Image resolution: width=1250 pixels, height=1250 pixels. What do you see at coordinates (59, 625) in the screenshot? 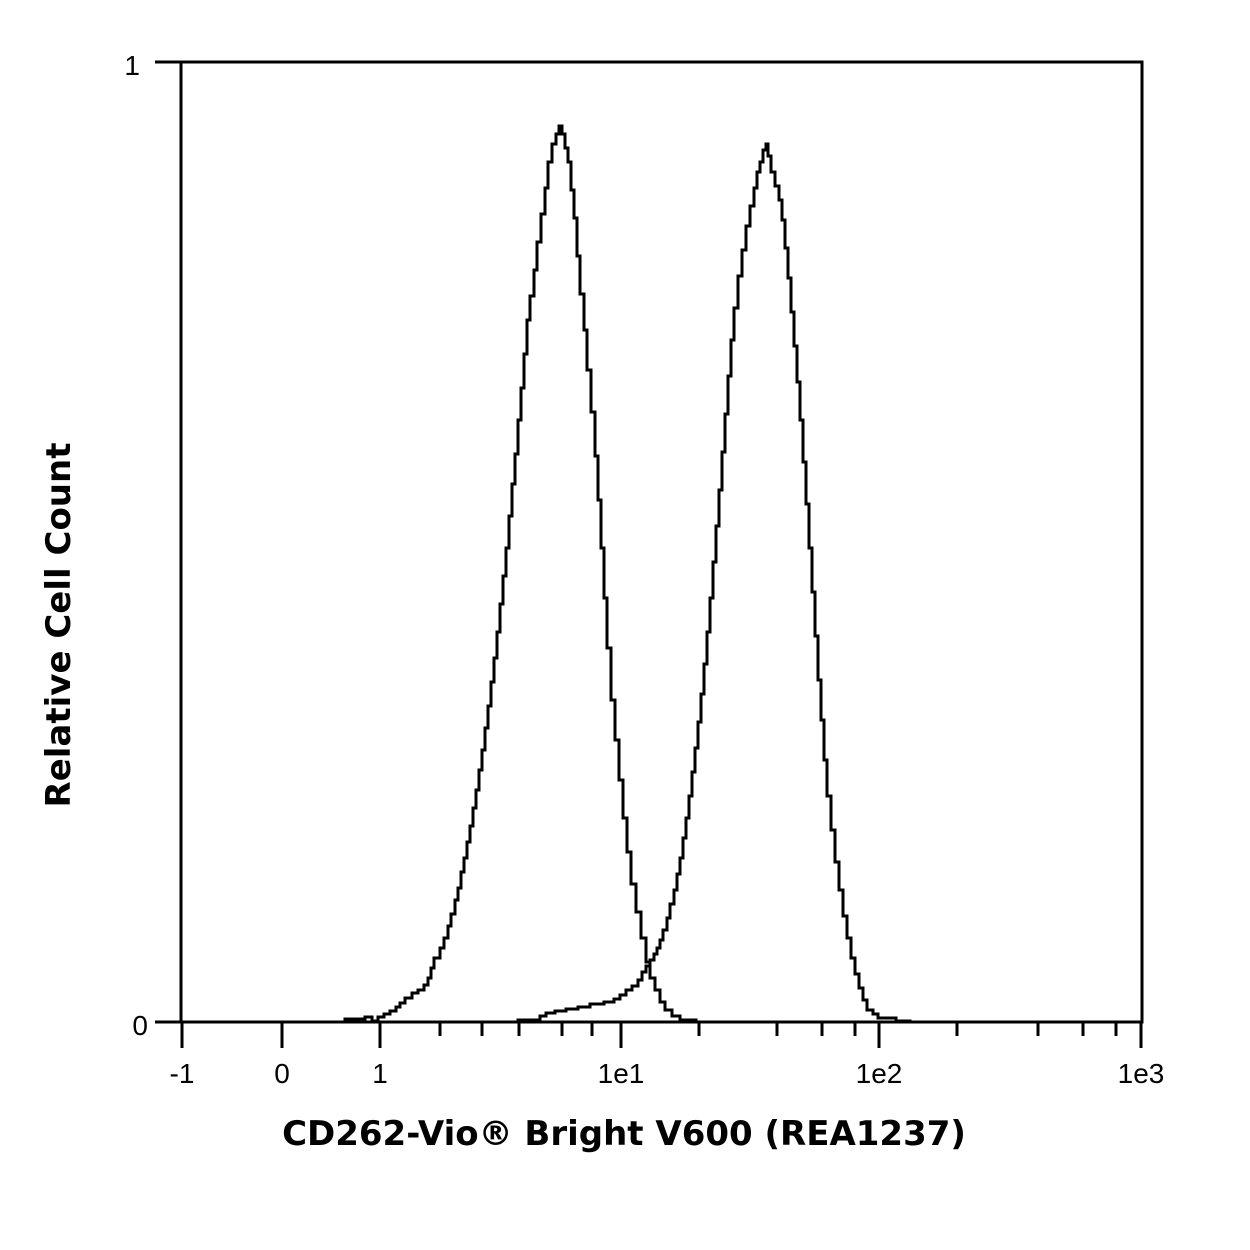
I see `y-axis-title: Relative Cell Count` at bounding box center [59, 625].